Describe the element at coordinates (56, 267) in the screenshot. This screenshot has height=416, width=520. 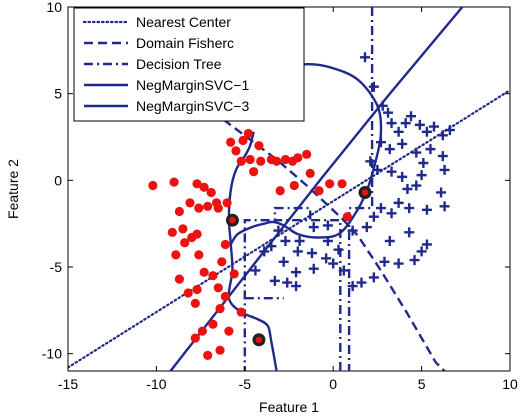
I see `y-tick-label: -5` at that location.